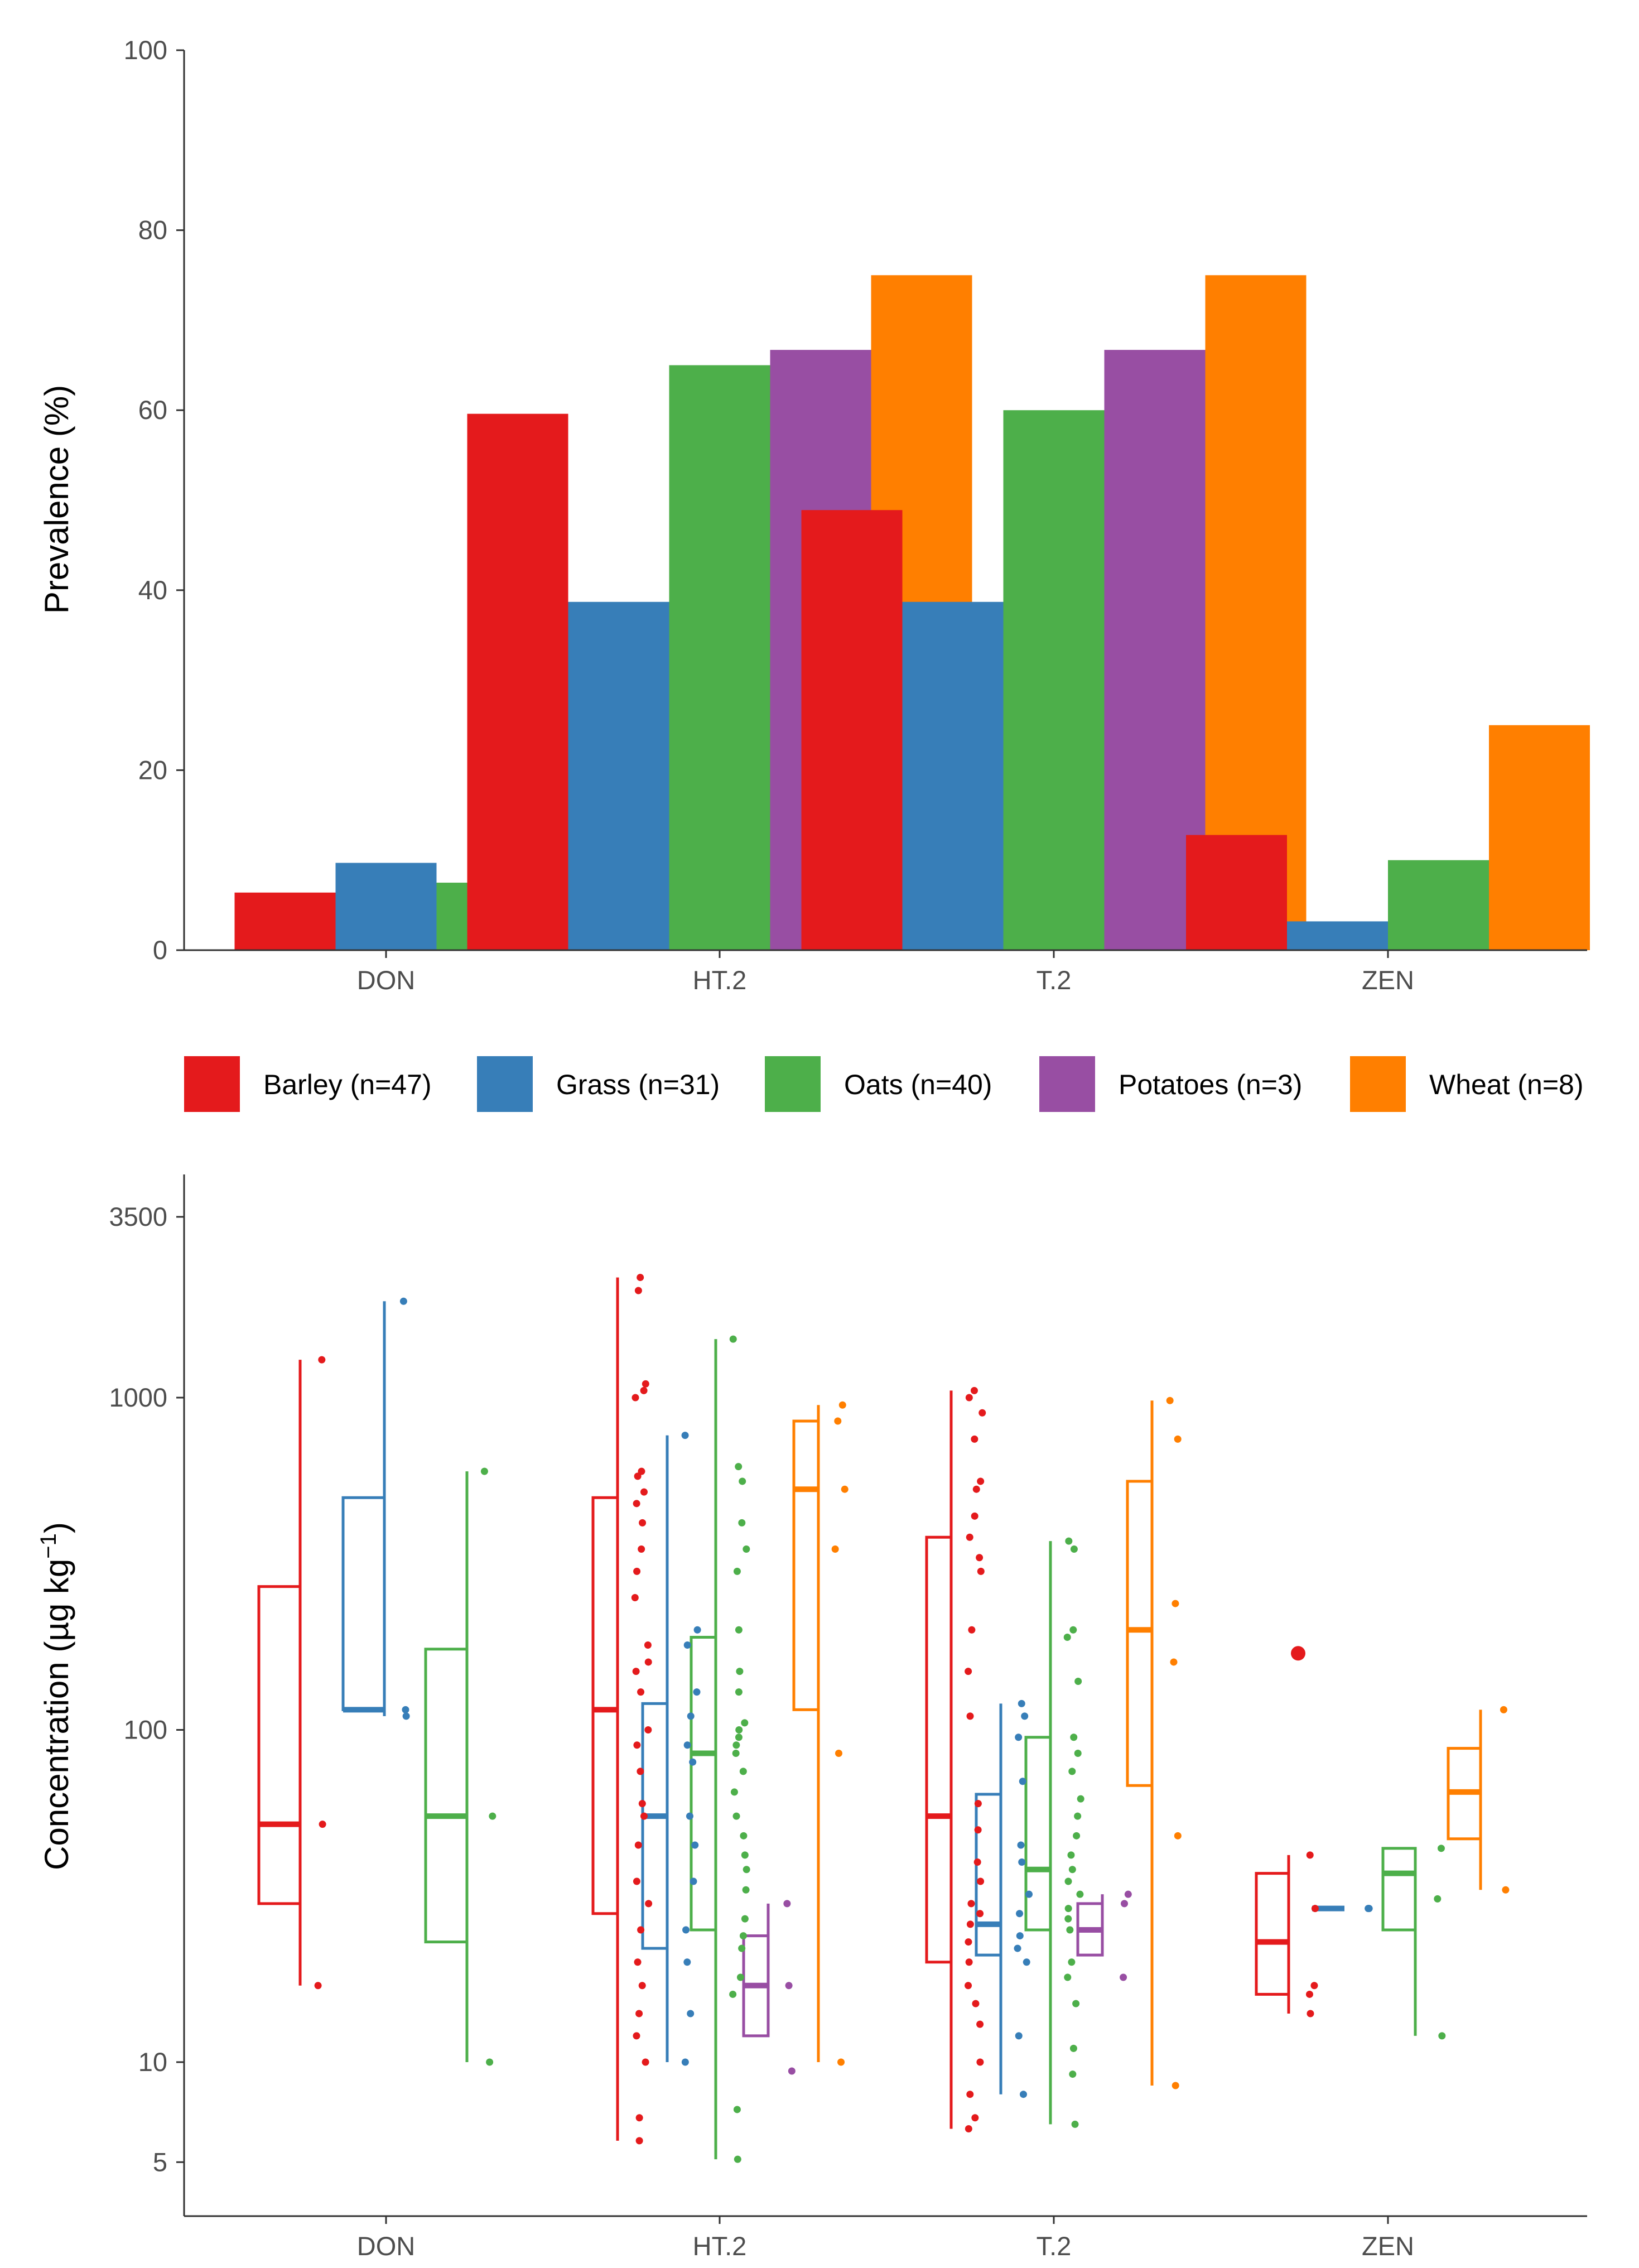 This screenshot has height=2268, width=1639. I want to click on prevalence-x-tick-label-ht-2: HT.2, so click(720, 980).